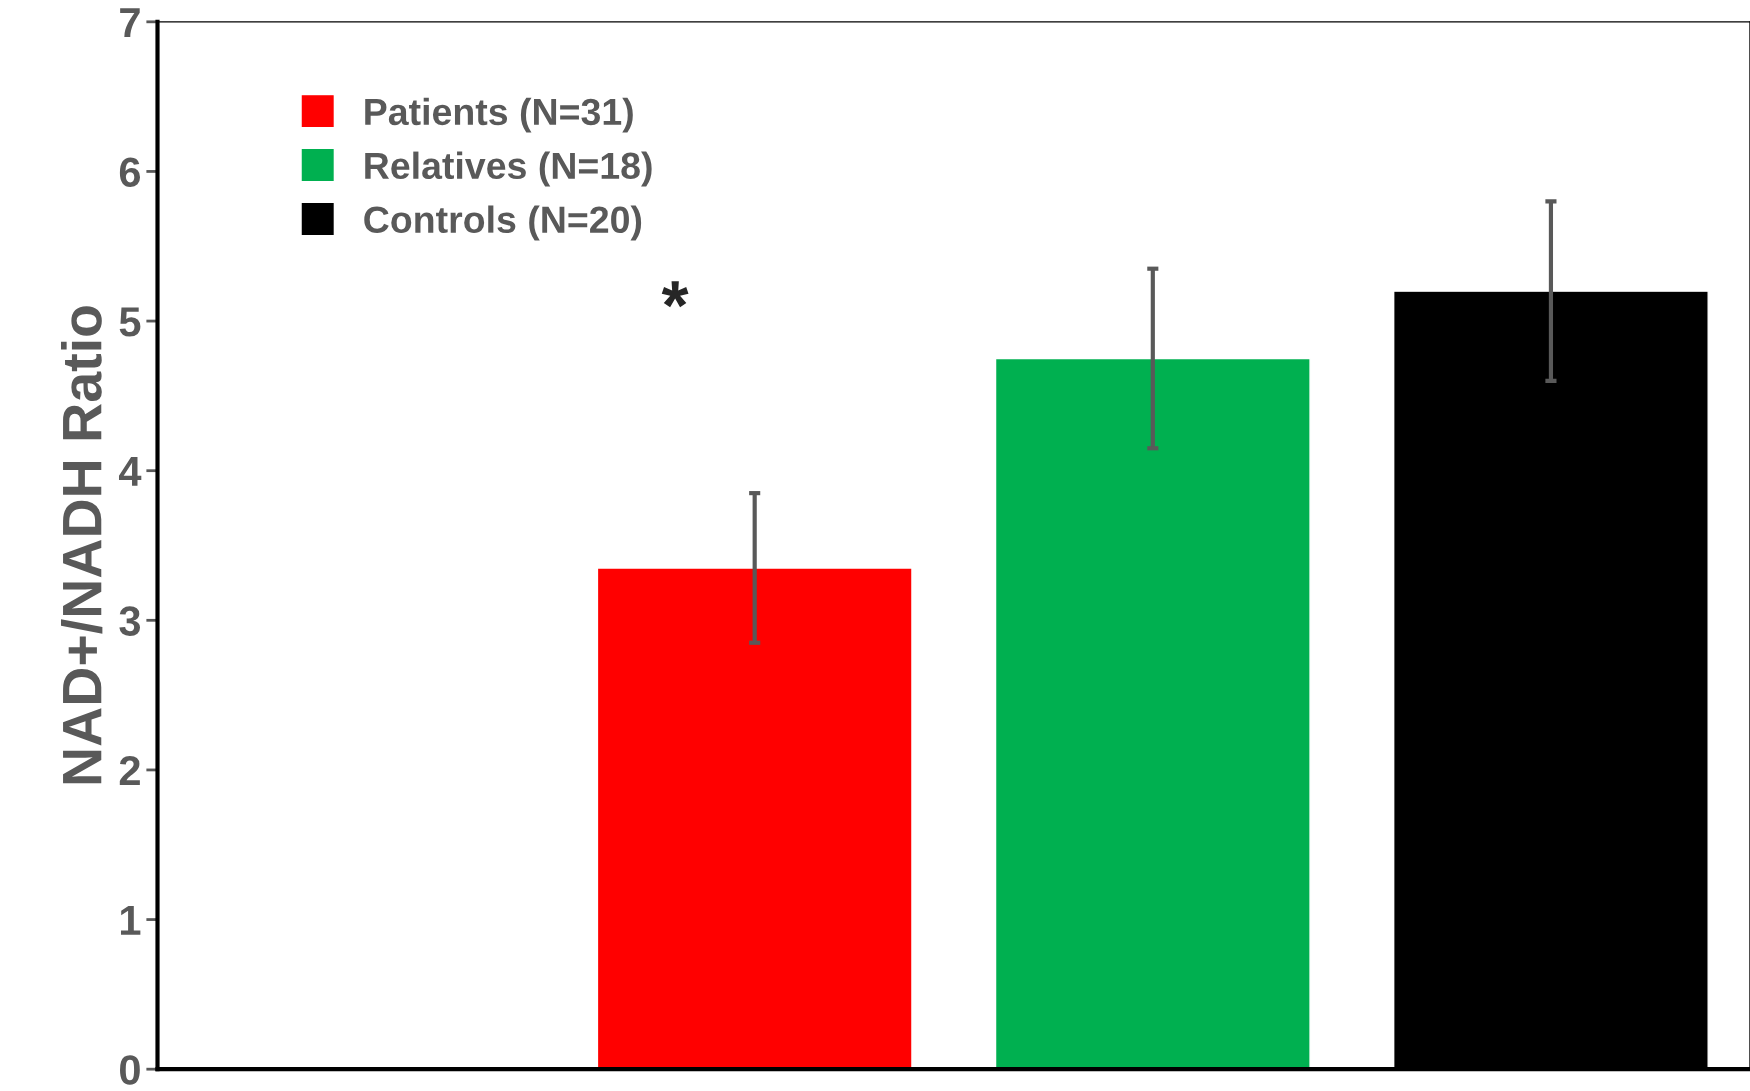 The image size is (1750, 1091). What do you see at coordinates (499, 115) in the screenshot?
I see `legend-label: Patients (N=31)` at bounding box center [499, 115].